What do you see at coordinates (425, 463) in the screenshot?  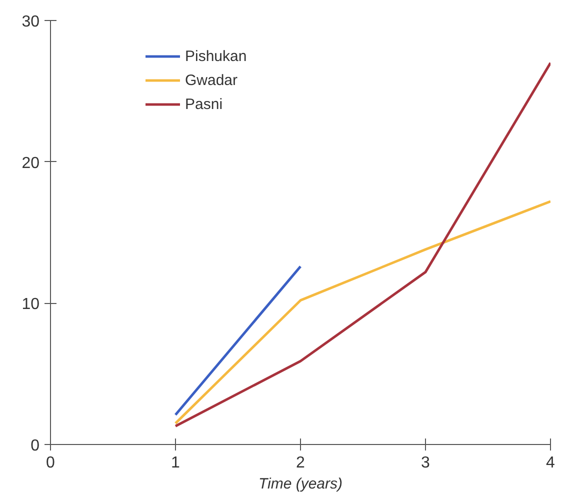 I see `x-tick-label: 3` at bounding box center [425, 463].